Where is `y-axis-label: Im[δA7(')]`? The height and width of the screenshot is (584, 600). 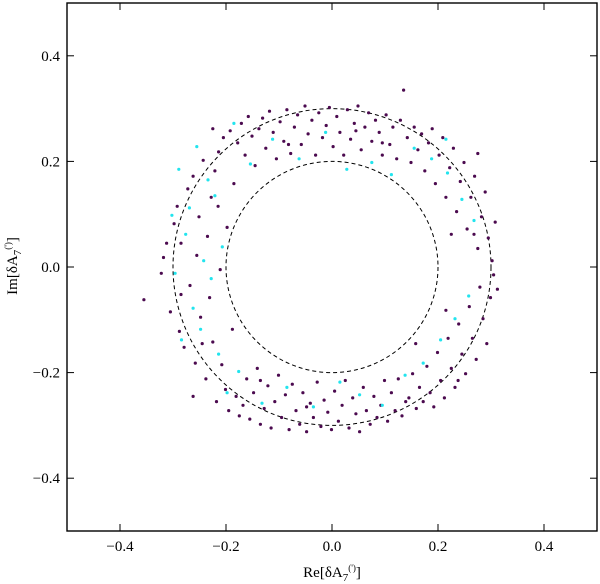
y-axis-label: Im[δA7(')] is located at coordinates (13, 266).